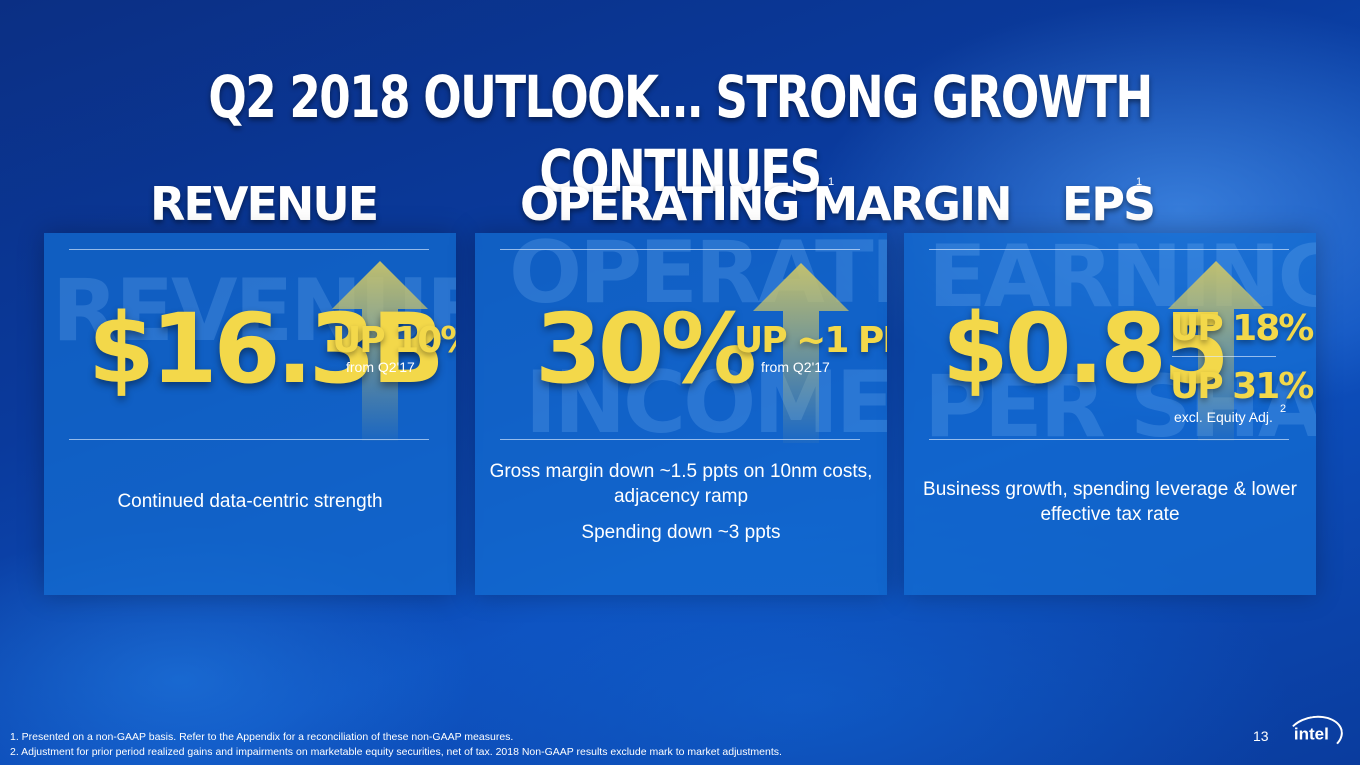  What do you see at coordinates (681, 532) in the screenshot?
I see `spending-description: Spending down ~3 ppts` at bounding box center [681, 532].